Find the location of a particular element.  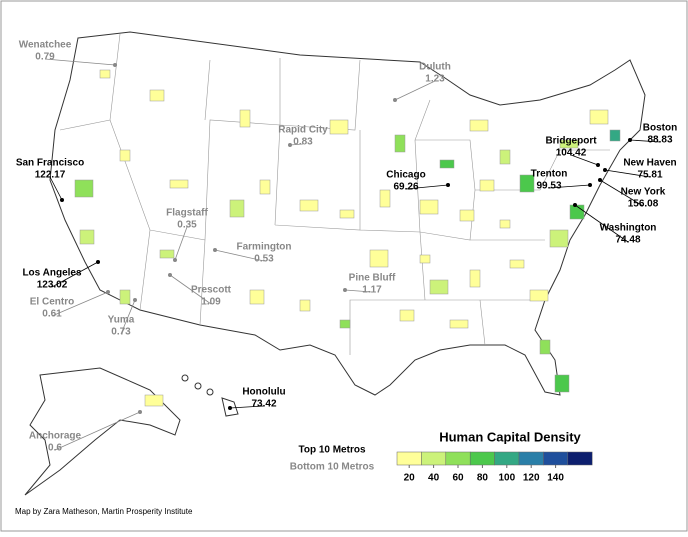

metro-name: San Francisco is located at coordinates (50, 163).